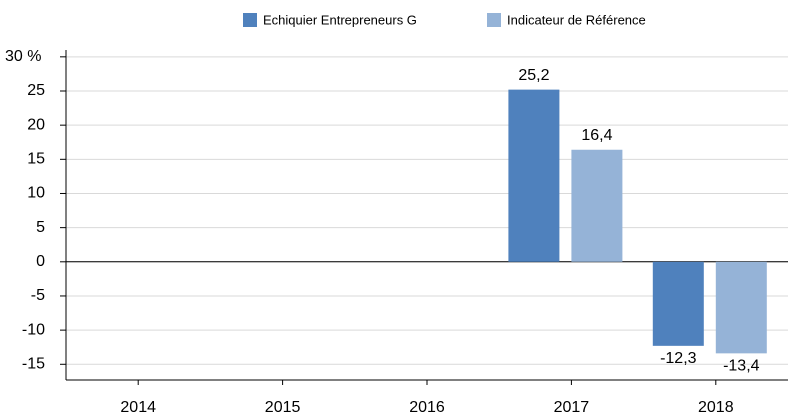 The image size is (788, 418). I want to click on value-label: 16,4, so click(596, 135).